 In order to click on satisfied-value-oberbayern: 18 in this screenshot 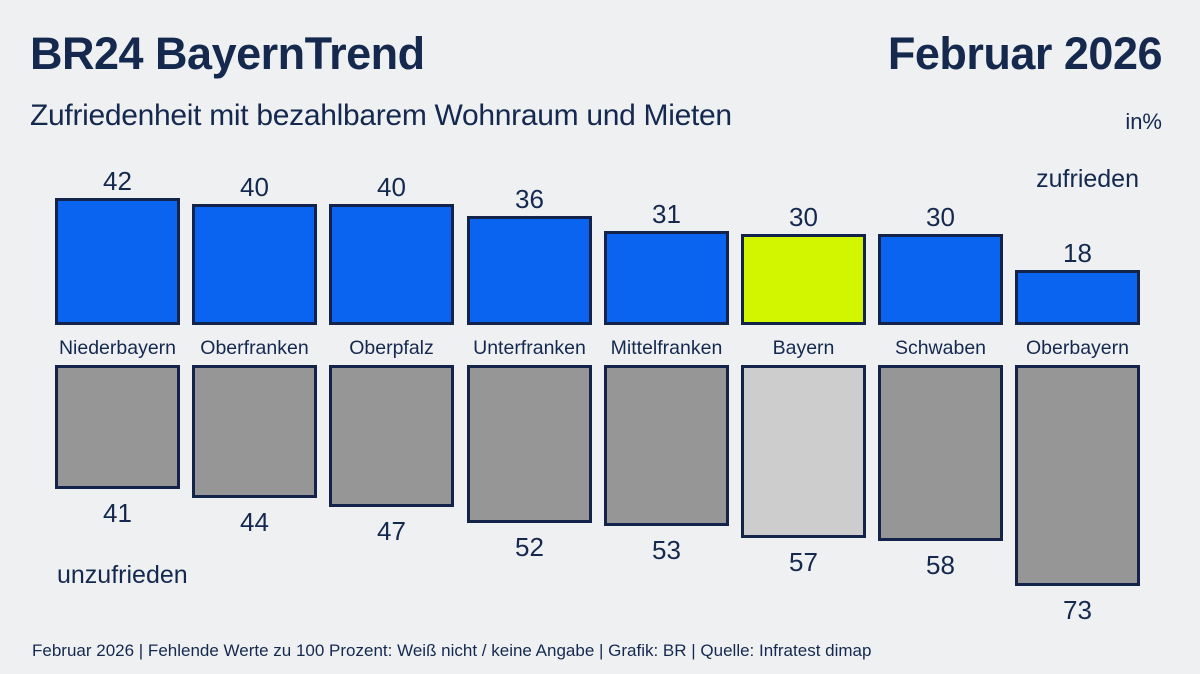, I will do `click(1077, 253)`.